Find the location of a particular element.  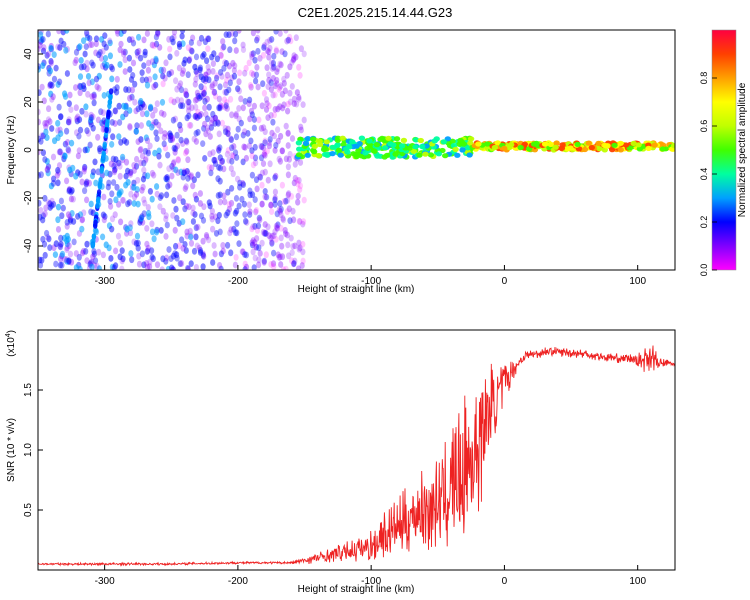

colorbar-tick-label: 0.8 is located at coordinates (704, 78).